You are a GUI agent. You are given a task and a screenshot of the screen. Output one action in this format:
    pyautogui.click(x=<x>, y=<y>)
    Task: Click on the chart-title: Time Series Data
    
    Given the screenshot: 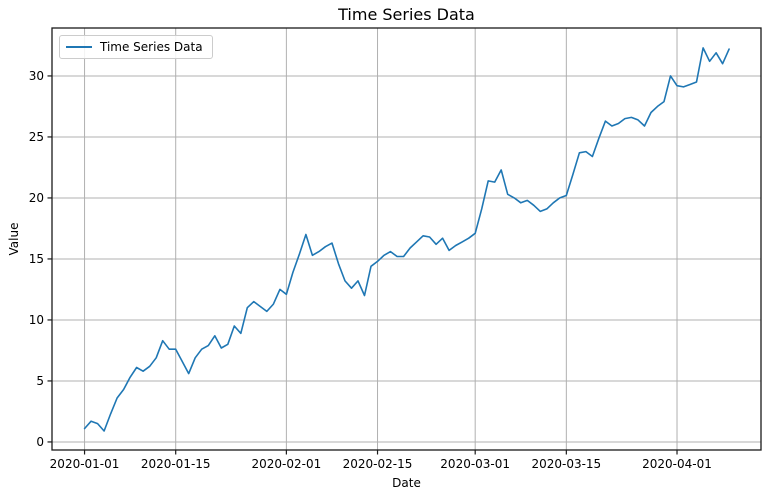 What is the action you would take?
    pyautogui.click(x=406, y=14)
    